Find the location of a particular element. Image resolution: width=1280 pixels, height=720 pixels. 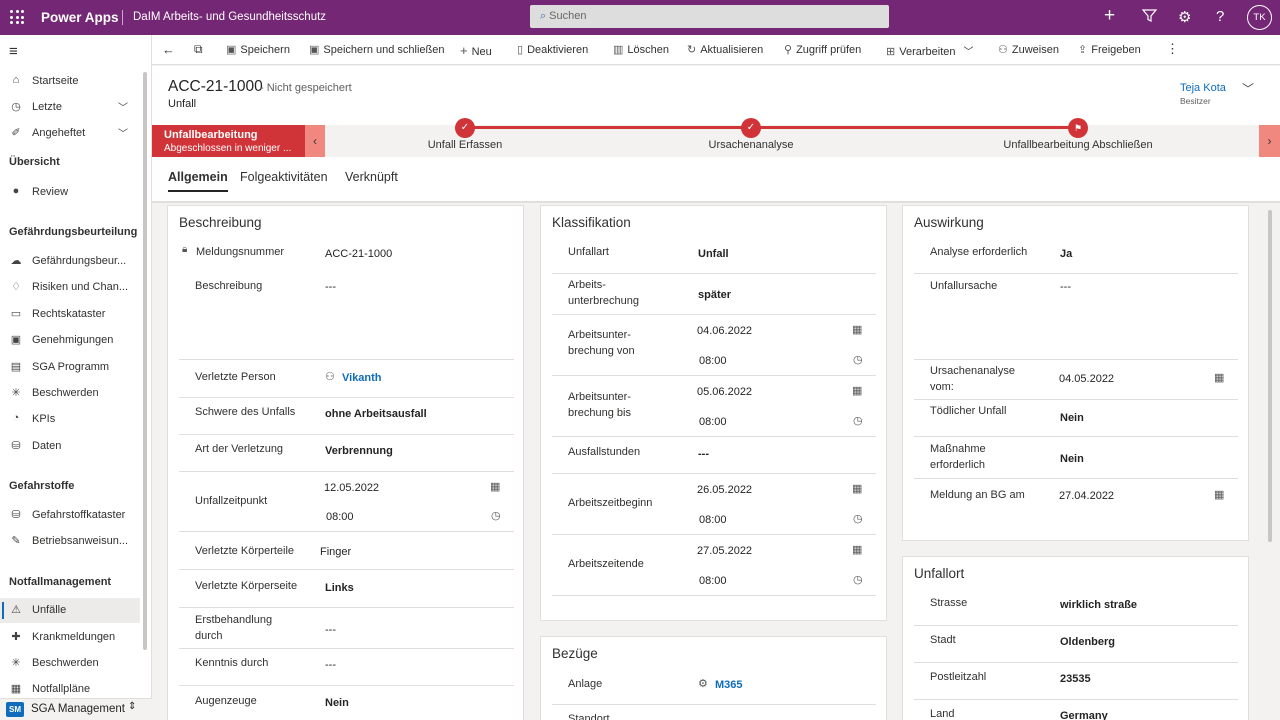

sidebar-item-gefahrstoffkataster: ⛁ Gefahrstoffkataster is located at coordinates (70, 515).